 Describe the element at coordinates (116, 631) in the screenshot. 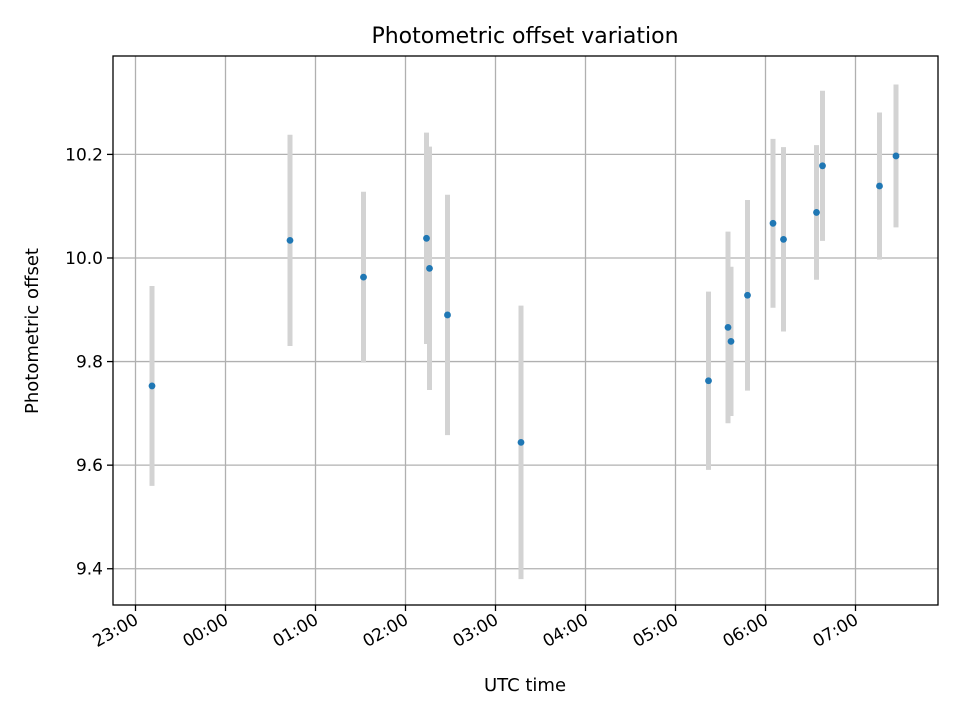

I see `x-tick-label: 23:00` at that location.